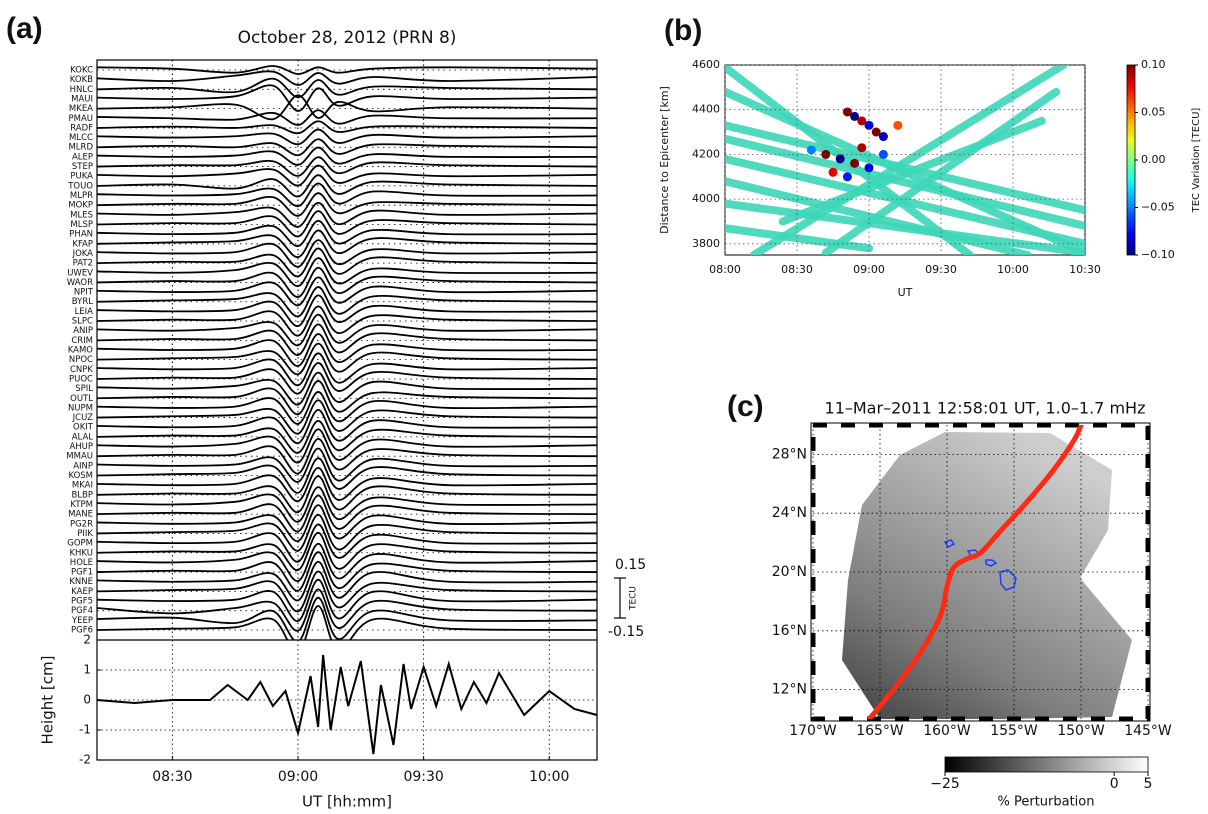 This screenshot has height=814, width=1208. I want to click on station-label: PMAU, so click(81, 119).